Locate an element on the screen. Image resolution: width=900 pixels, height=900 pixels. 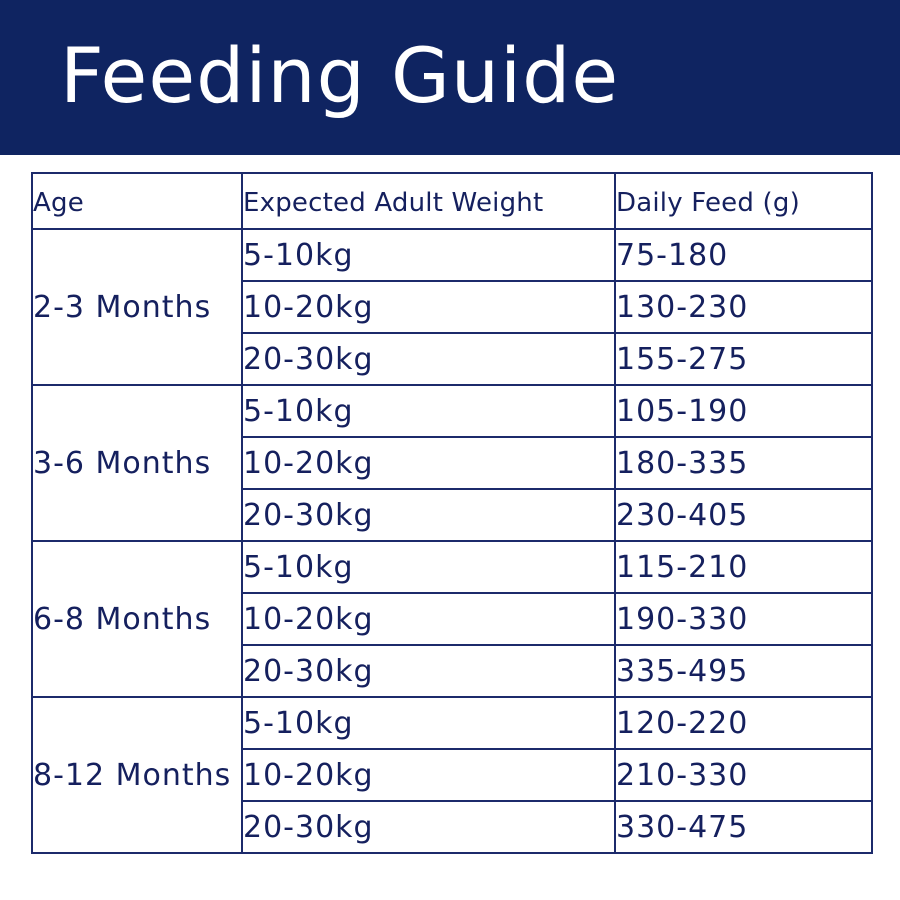
column-header-expected-adult-weight: Expected Adult Weight is located at coordinates (428, 201).